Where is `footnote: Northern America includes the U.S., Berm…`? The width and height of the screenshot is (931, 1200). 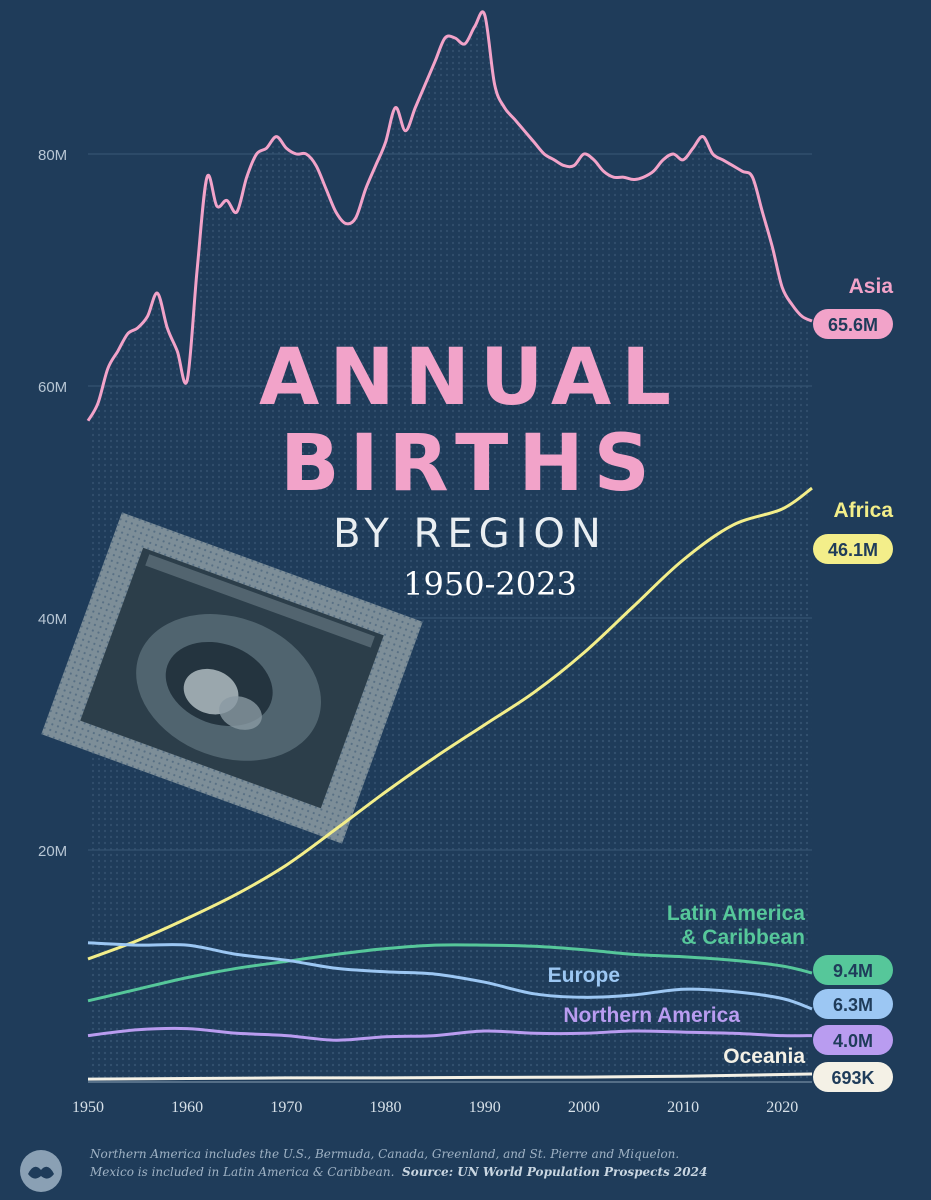 footnote: Northern America includes the U.S., Berm… is located at coordinates (470, 1163).